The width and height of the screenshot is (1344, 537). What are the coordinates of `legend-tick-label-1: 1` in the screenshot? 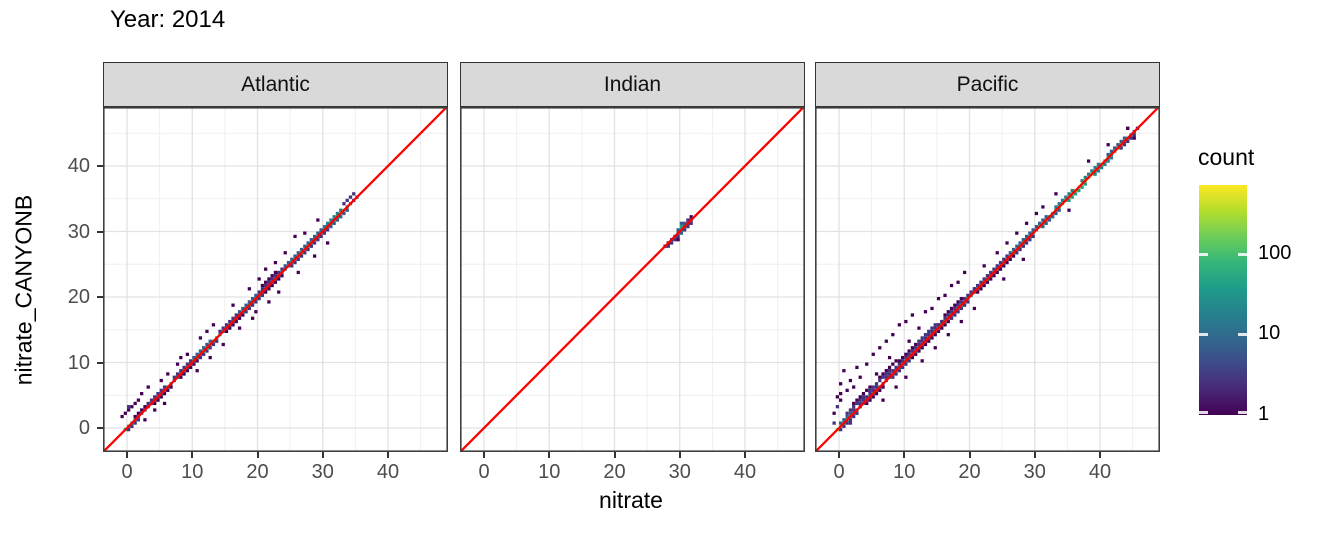 It's located at (1264, 414).